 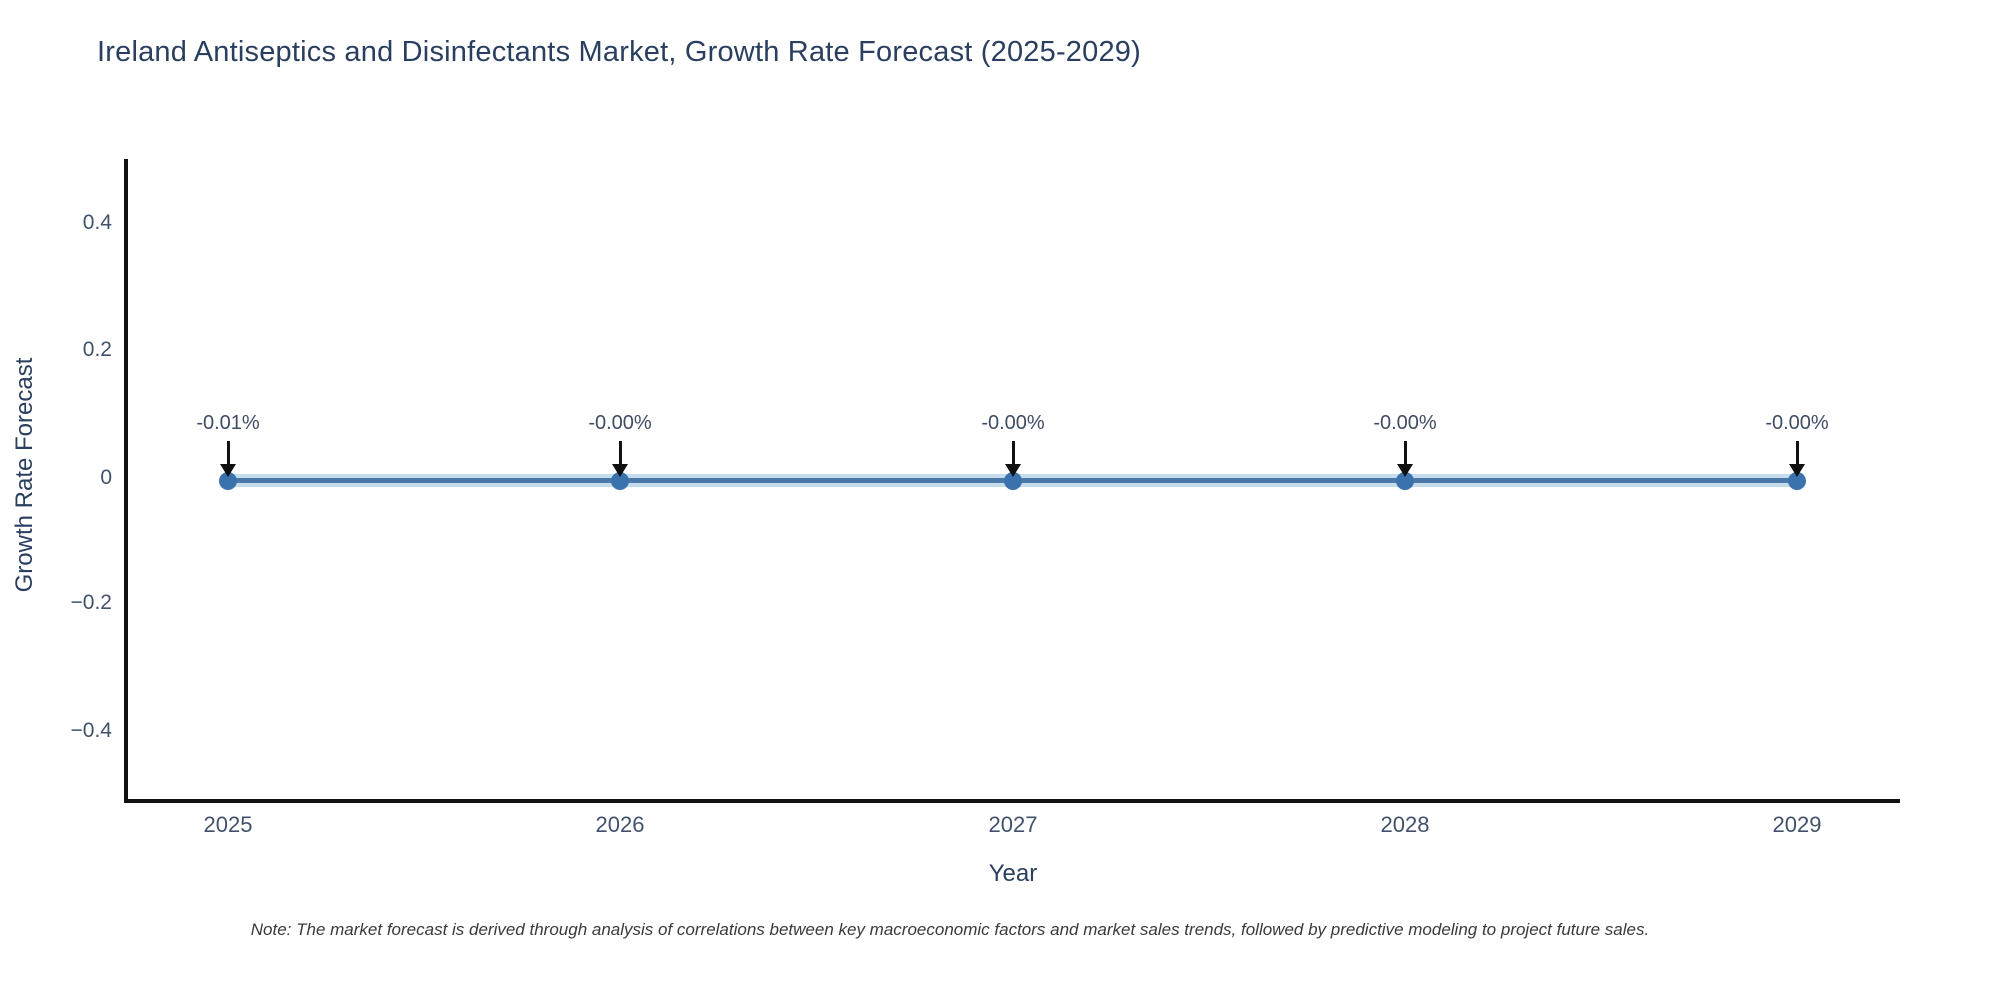 I want to click on y-axis-line, so click(x=126, y=481).